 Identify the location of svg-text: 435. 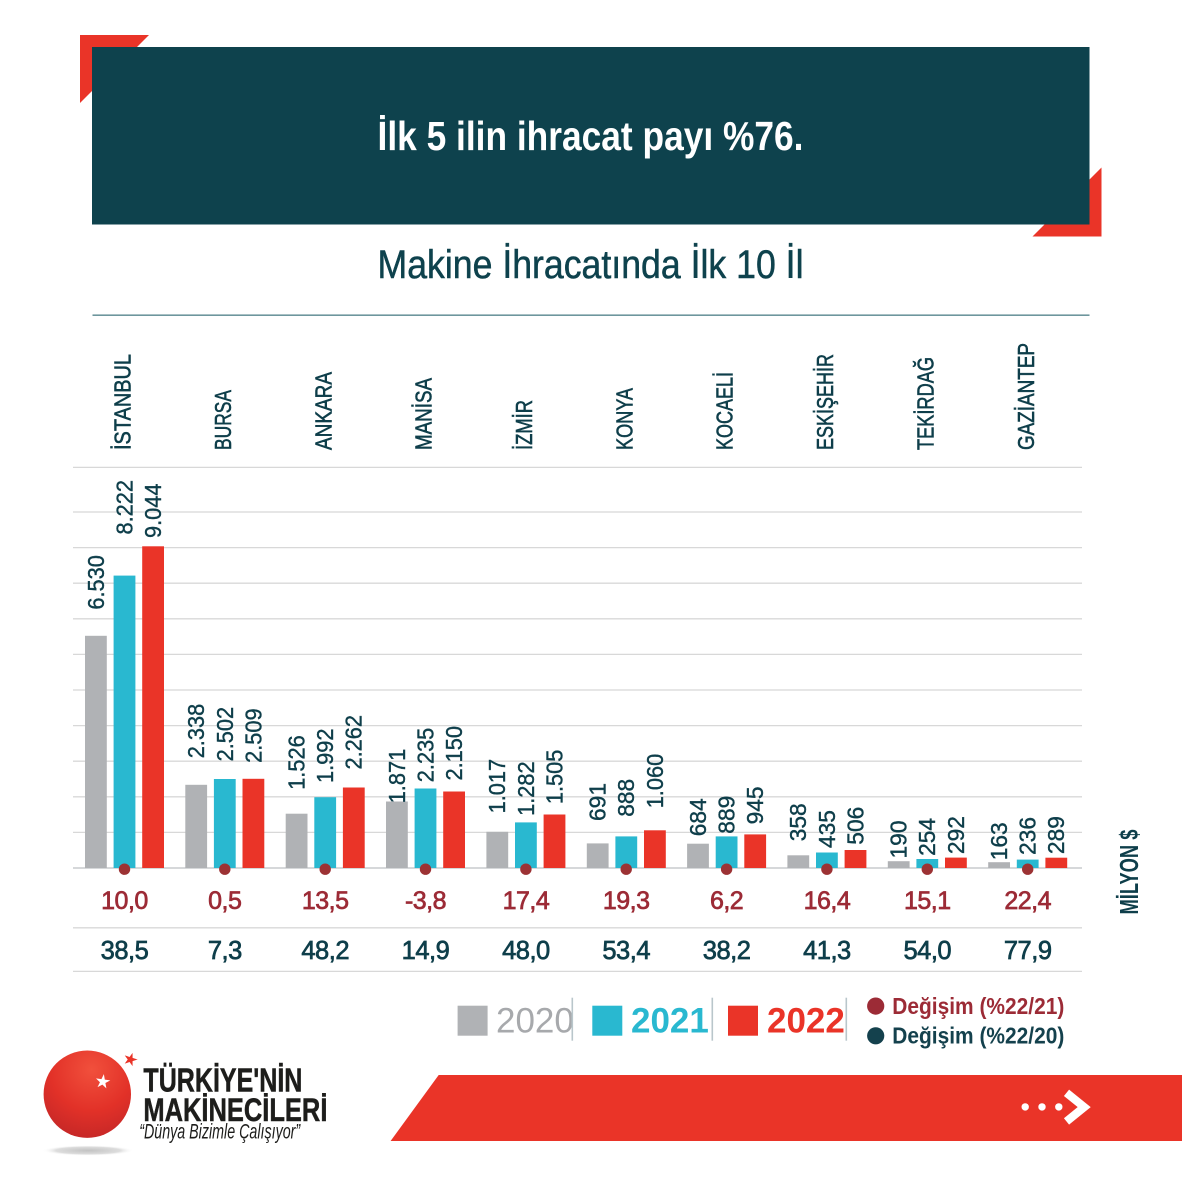
(827, 829).